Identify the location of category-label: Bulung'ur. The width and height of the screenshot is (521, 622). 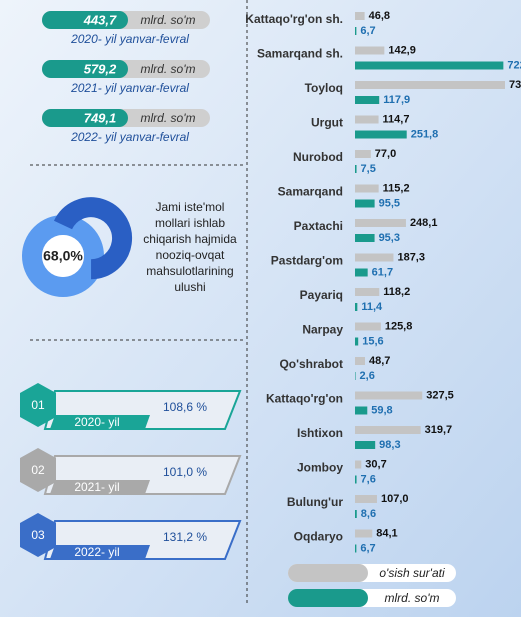
(315, 502).